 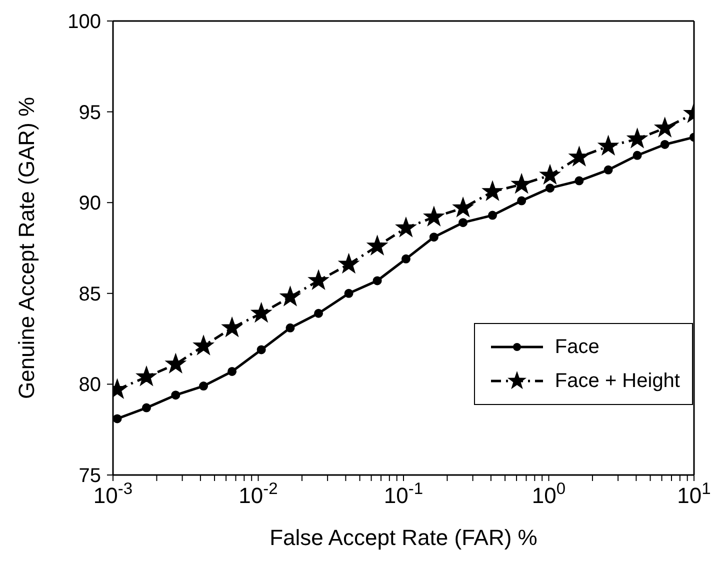 What do you see at coordinates (89, 476) in the screenshot?
I see `y-tick-label: 75` at bounding box center [89, 476].